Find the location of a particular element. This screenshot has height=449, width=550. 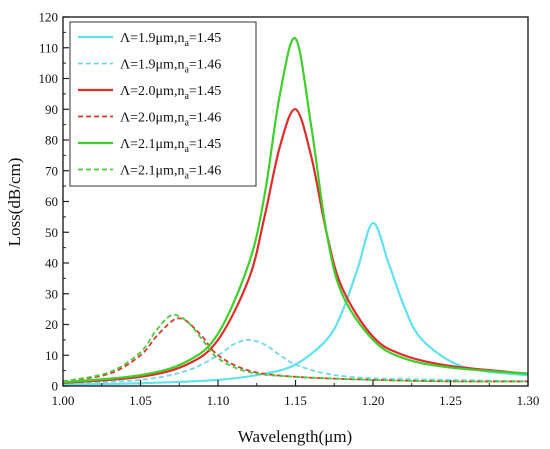

y-axis-ticks: 0 10 20 30 40 50 60 70 80 90 100 110 120 is located at coordinates (54, 202).